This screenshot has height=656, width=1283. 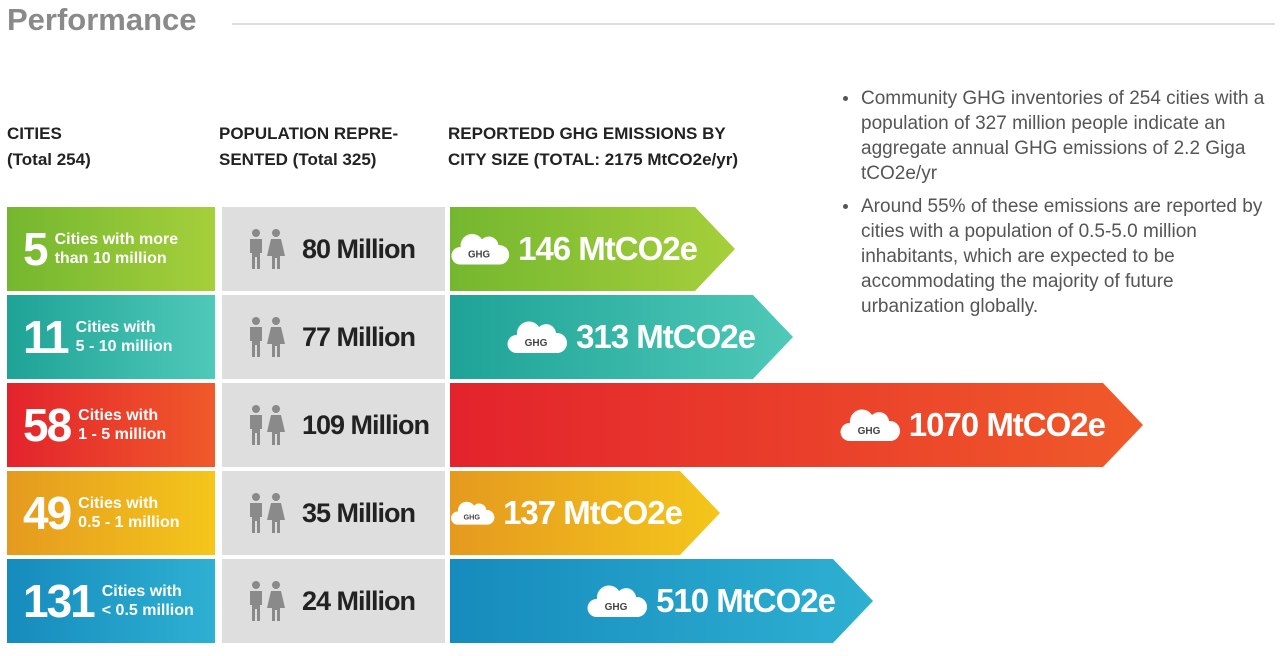 I want to click on population-cell: 35 Million, so click(x=333, y=513).